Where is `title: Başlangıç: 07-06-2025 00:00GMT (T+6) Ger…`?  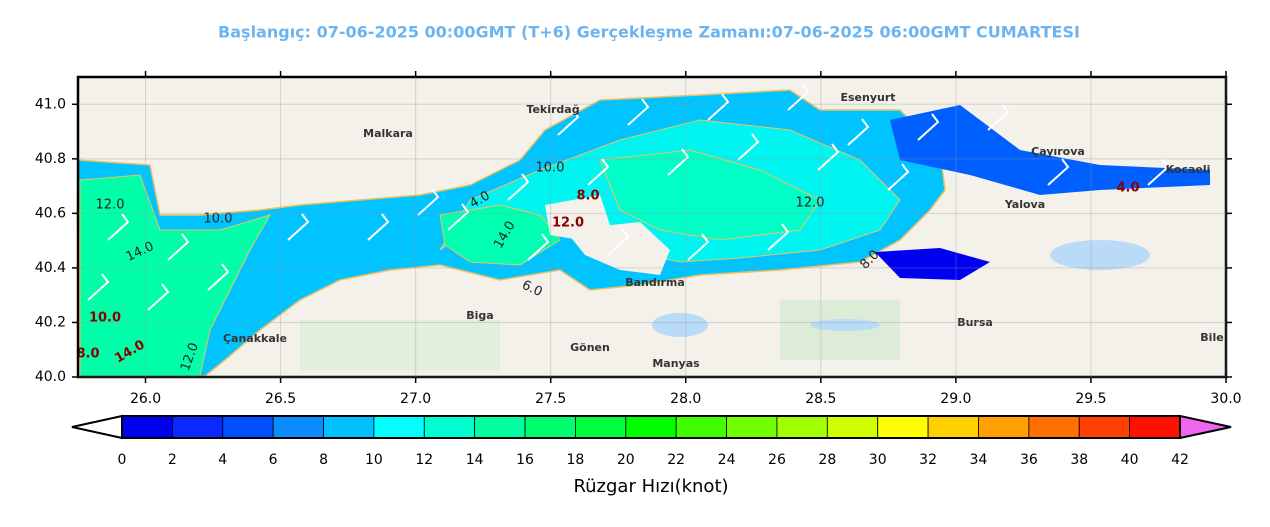 title: Başlangıç: 07-06-2025 00:00GMT (T+6) Ger… is located at coordinates (649, 32).